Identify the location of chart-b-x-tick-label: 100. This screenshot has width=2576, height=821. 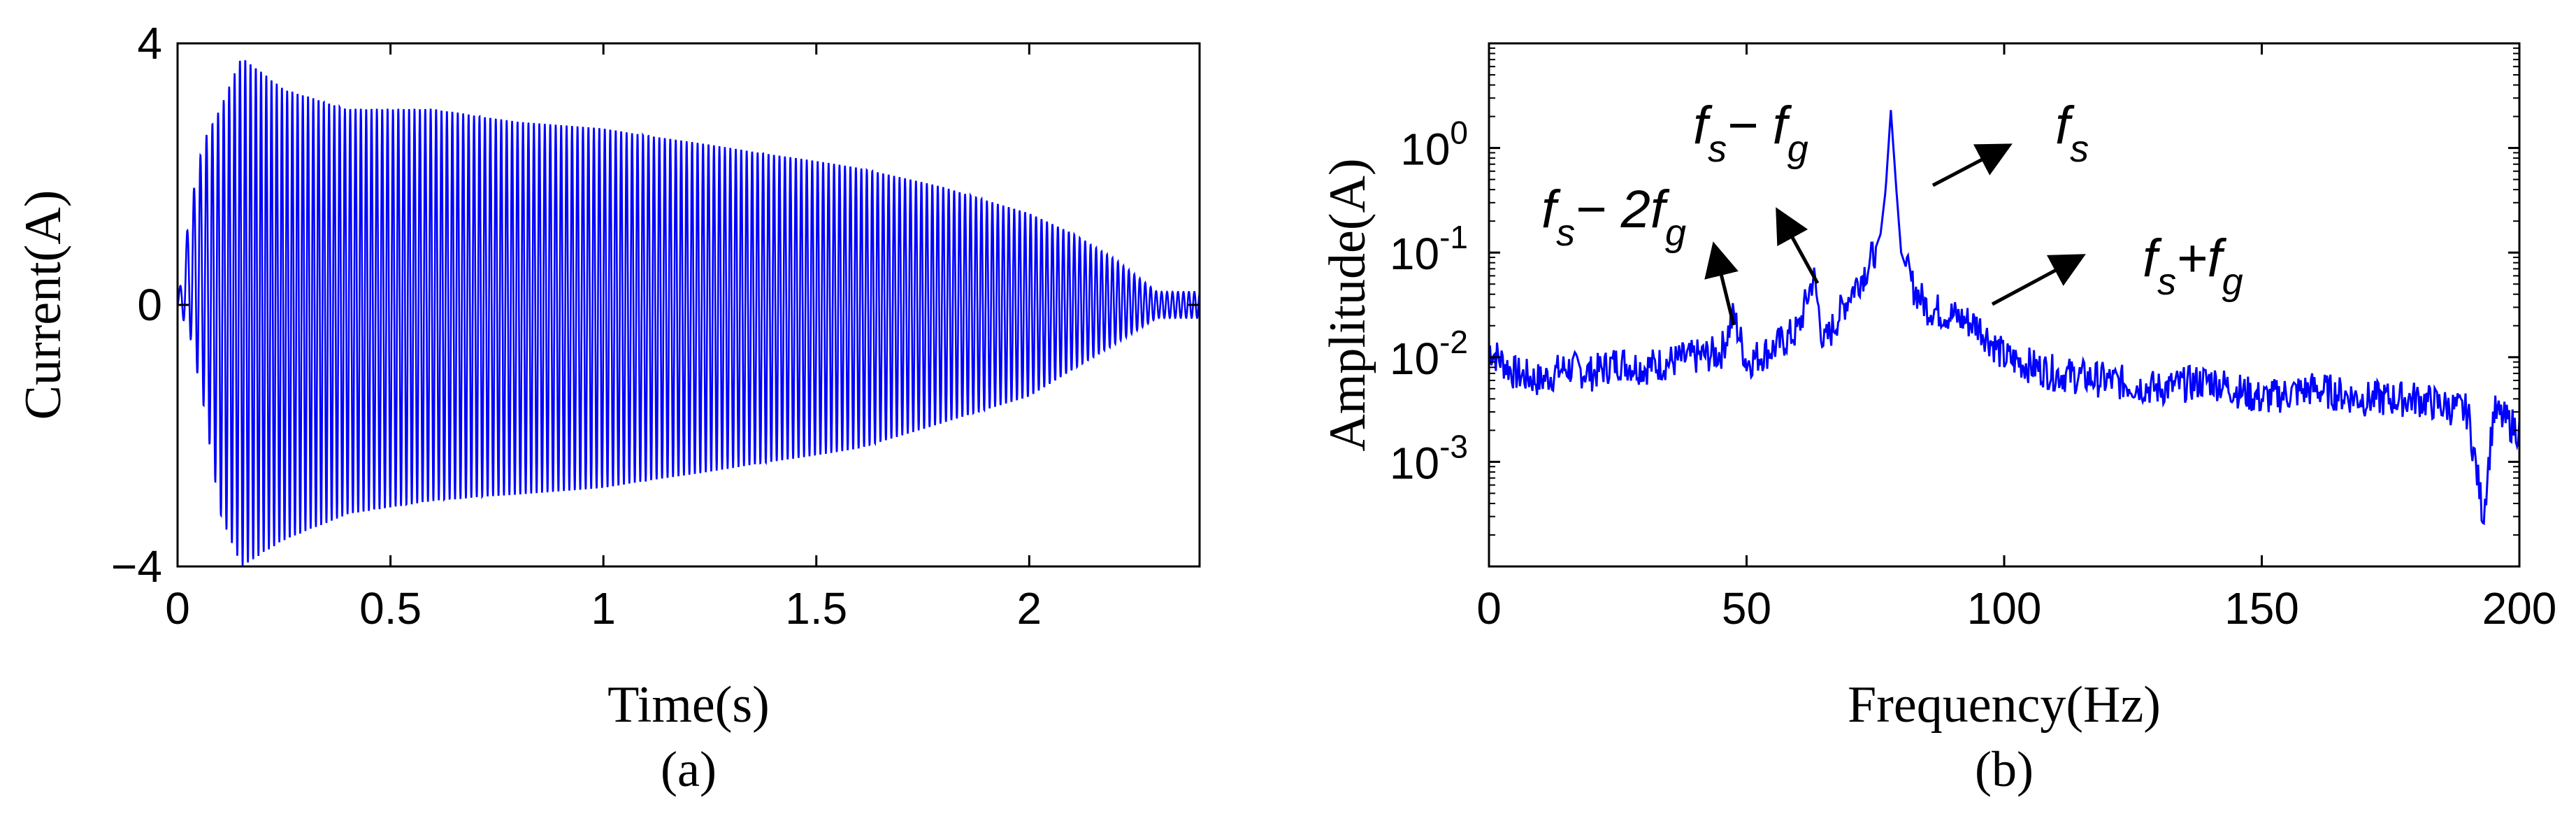
(2004, 609).